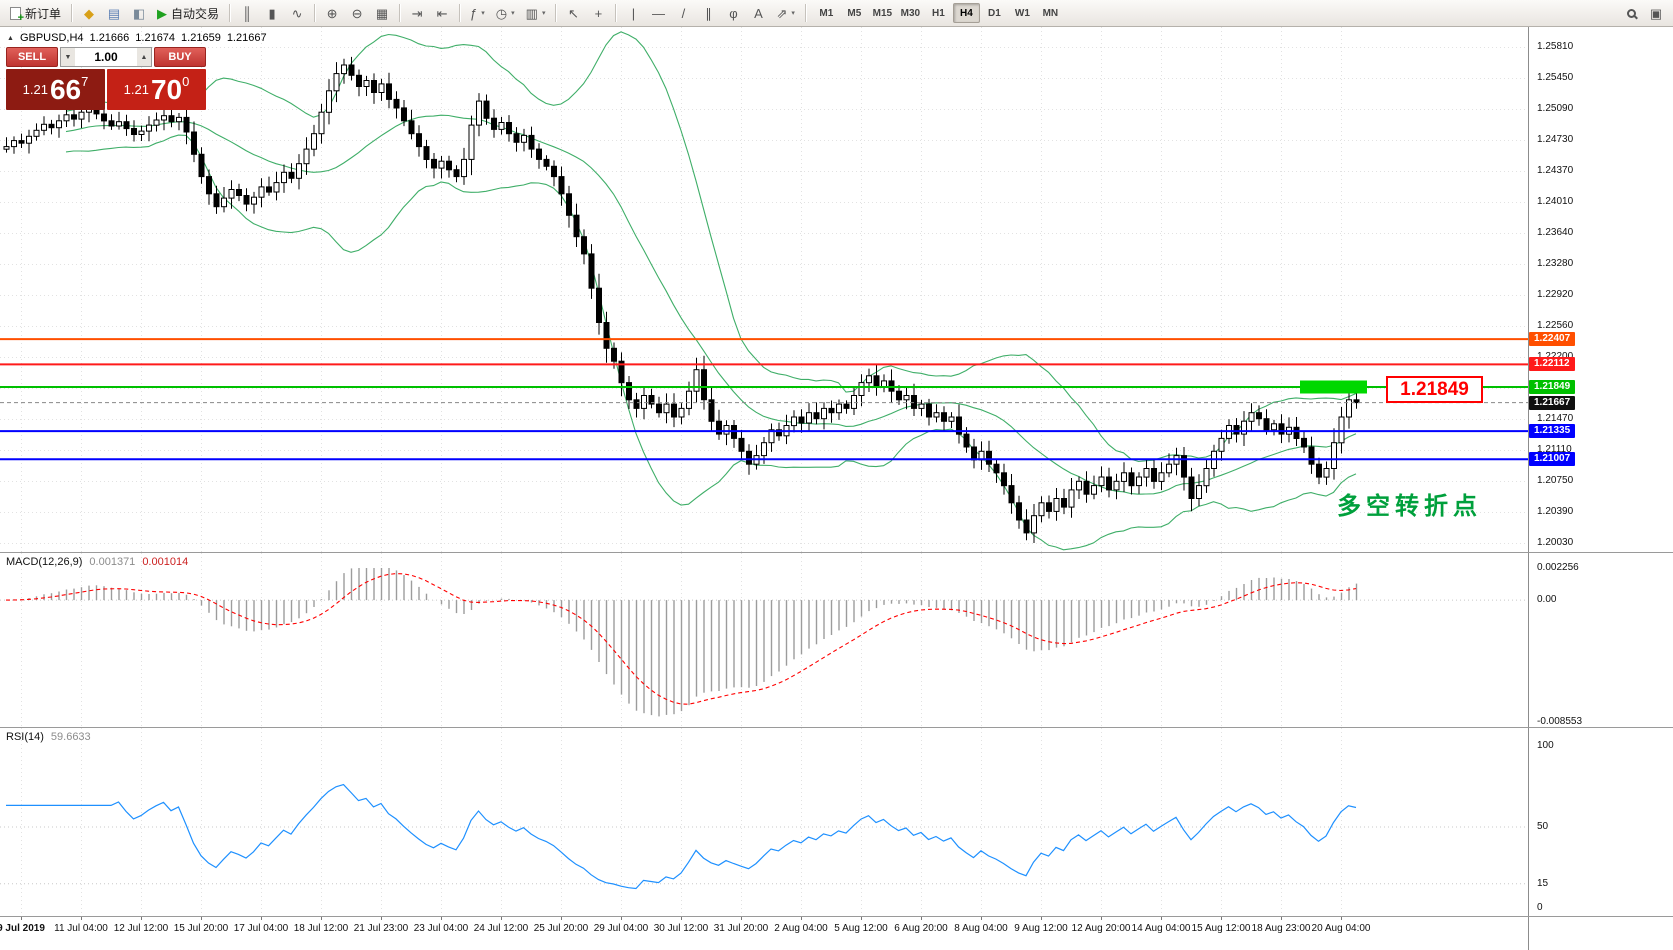 This screenshot has height=950, width=1673. What do you see at coordinates (733, 13) in the screenshot?
I see `fibonacci-button: φ` at bounding box center [733, 13].